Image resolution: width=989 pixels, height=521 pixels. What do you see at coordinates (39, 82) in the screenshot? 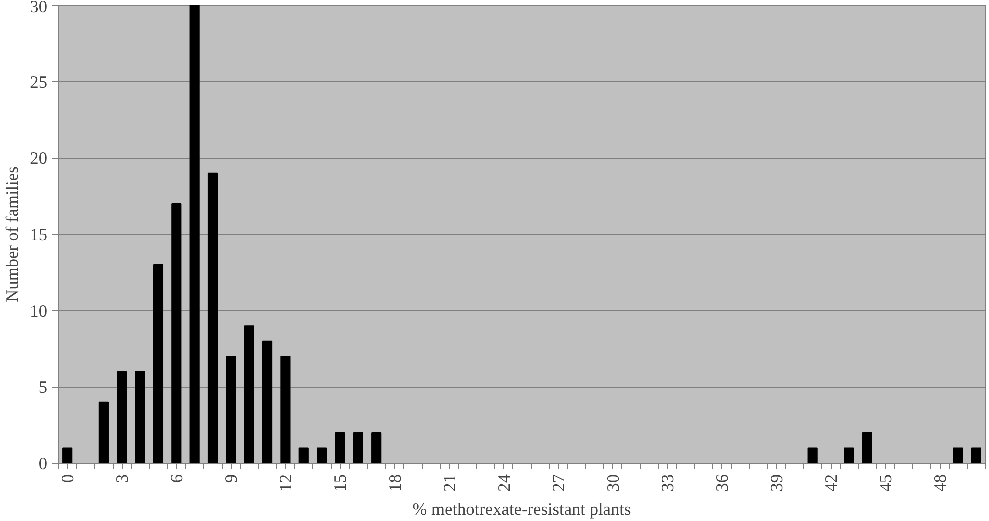
I see `y-tick-label: 25` at bounding box center [39, 82].